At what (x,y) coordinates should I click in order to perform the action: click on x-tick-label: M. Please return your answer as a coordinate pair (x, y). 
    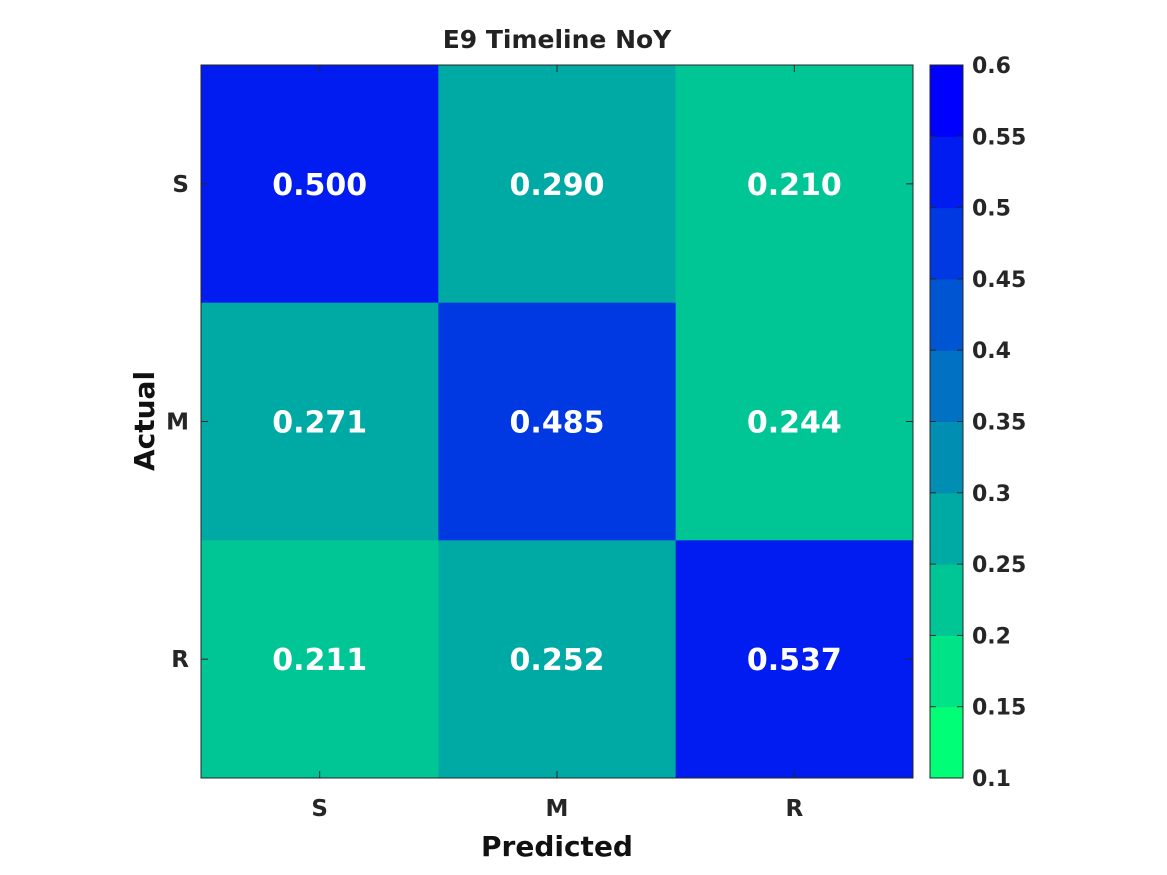
    Looking at the image, I should click on (557, 809).